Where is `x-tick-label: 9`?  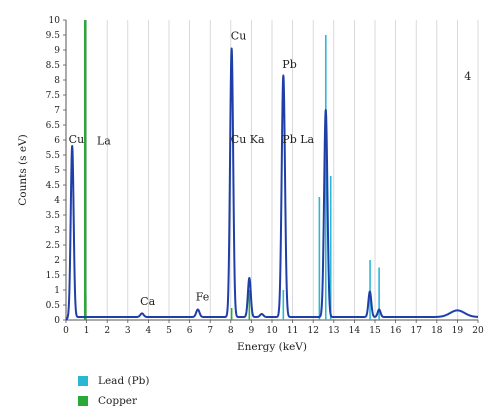
x-tick-label: 9 is located at coordinates (252, 331).